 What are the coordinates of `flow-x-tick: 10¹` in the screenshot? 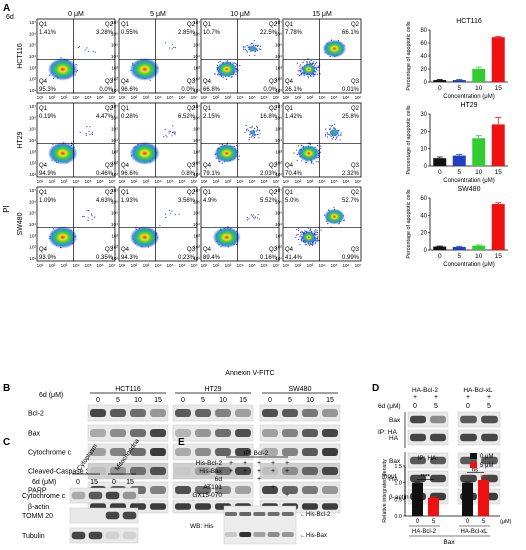 It's located at (286, 265).